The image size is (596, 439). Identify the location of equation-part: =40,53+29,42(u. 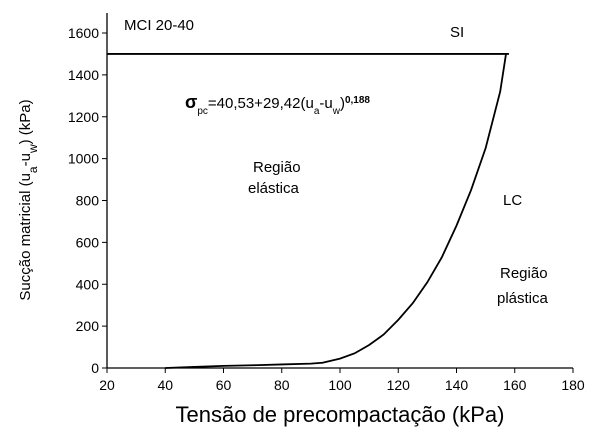
(261, 103).